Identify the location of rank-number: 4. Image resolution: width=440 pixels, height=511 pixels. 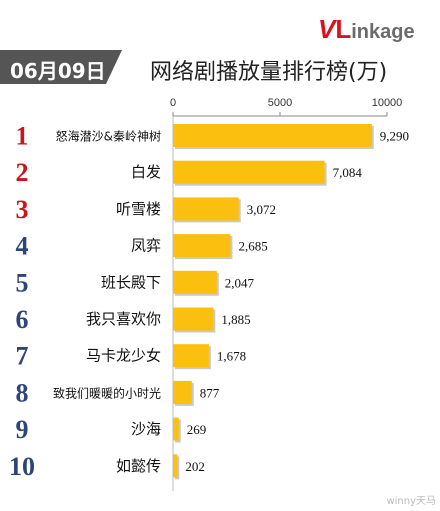
(22, 246).